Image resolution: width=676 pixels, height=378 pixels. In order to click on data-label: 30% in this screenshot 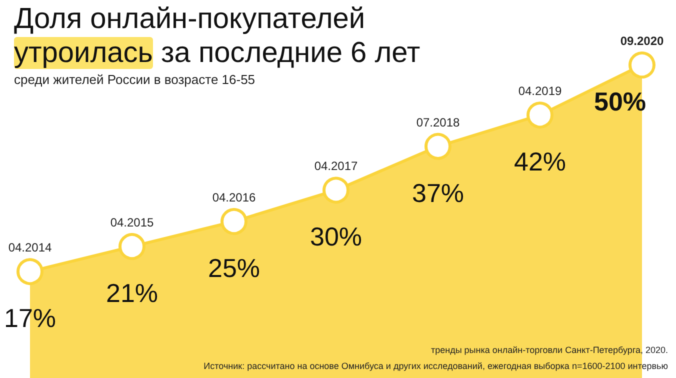, I will do `click(336, 237)`.